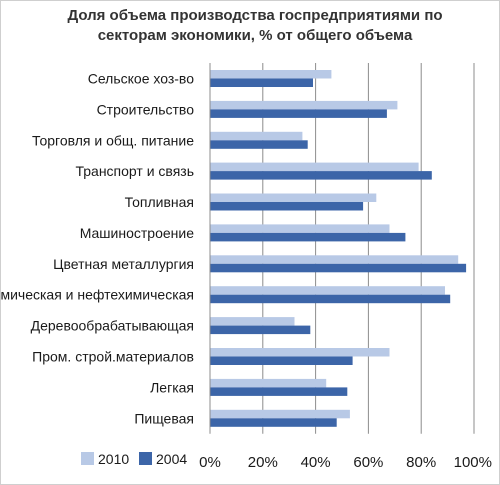 Image resolution: width=500 pixels, height=485 pixels. What do you see at coordinates (473, 462) in the screenshot?
I see `x-tick-label: 100%` at bounding box center [473, 462].